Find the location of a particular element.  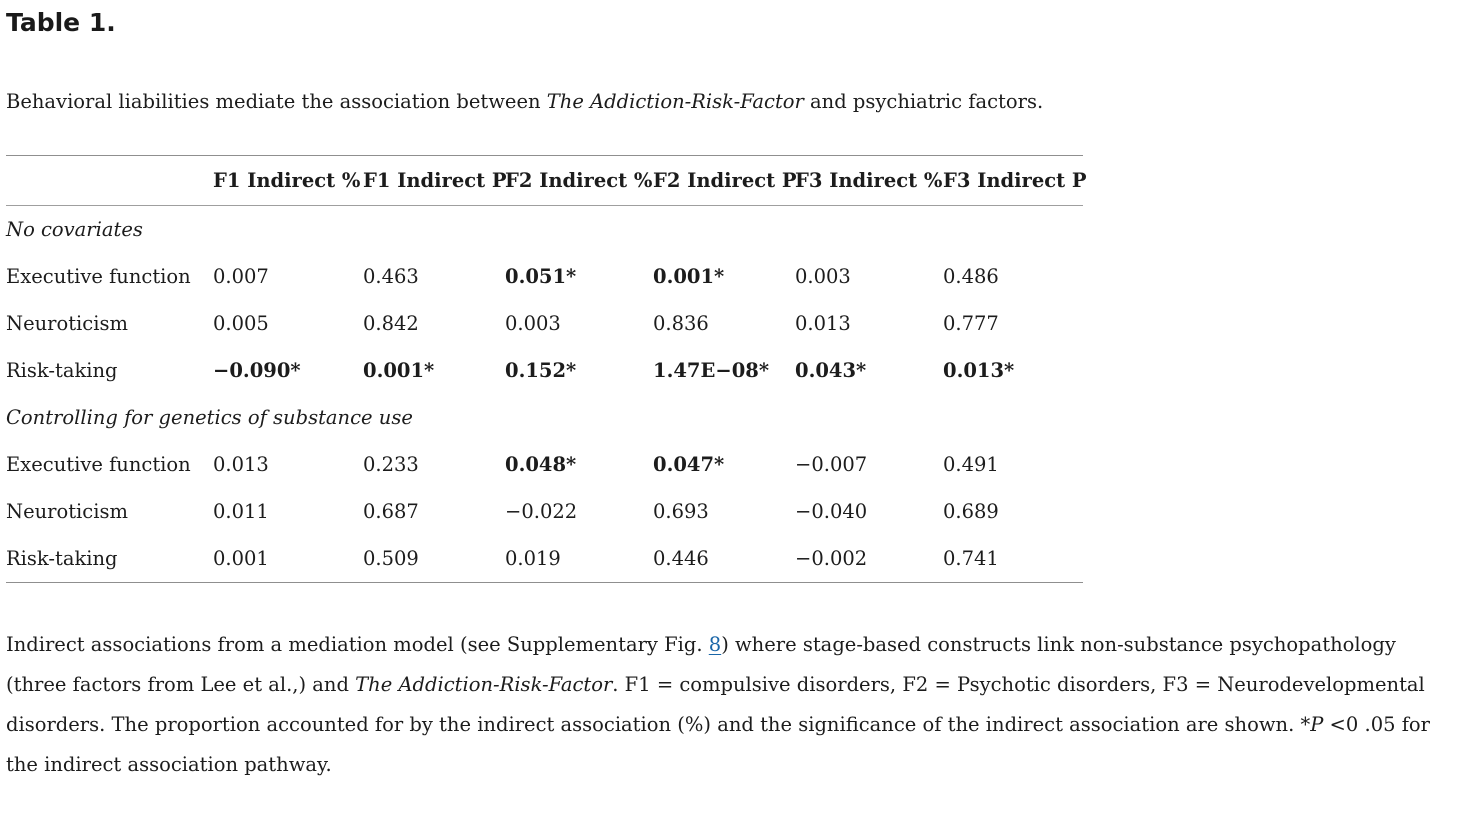

cell-value: 0.741 is located at coordinates (971, 559).